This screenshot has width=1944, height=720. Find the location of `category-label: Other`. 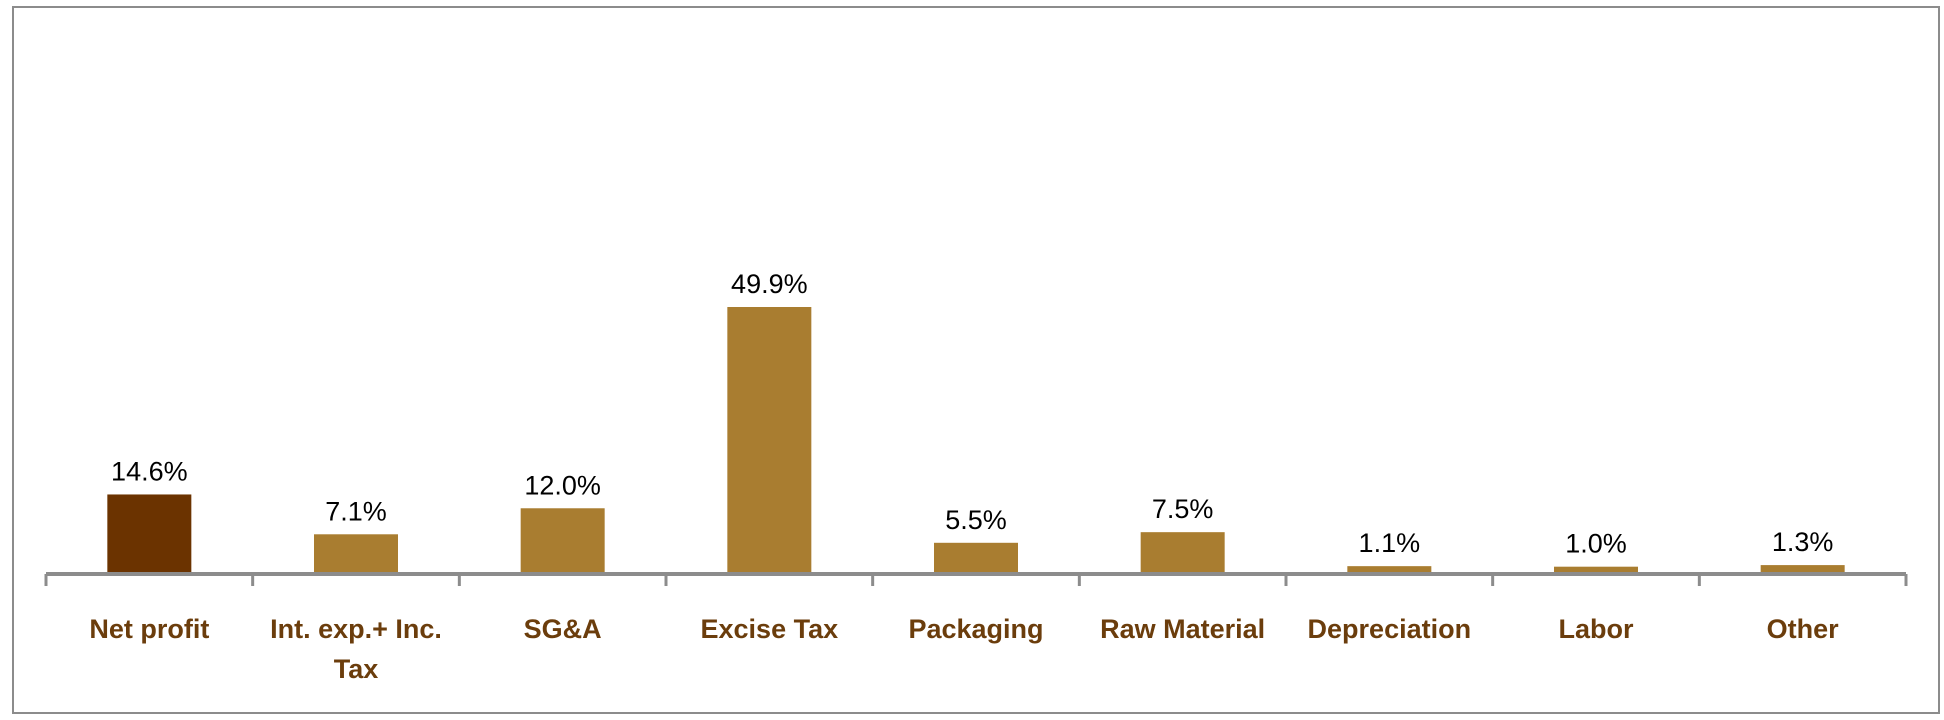

category-label: Other is located at coordinates (1803, 629).